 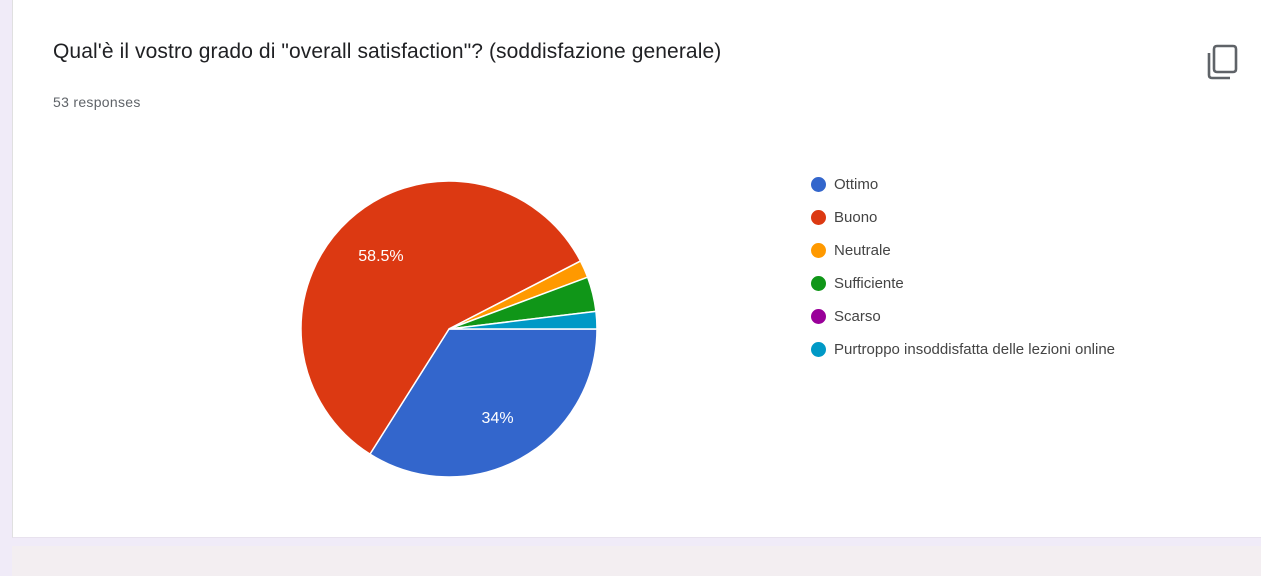 What do you see at coordinates (862, 250) in the screenshot?
I see `legend-label: Neutrale` at bounding box center [862, 250].